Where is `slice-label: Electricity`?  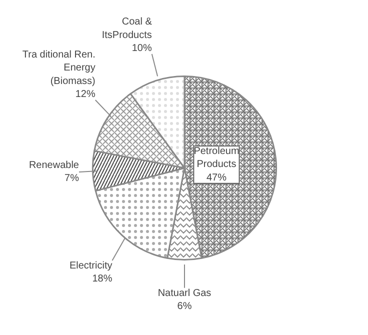 slice-label: Electricity is located at coordinates (90, 266).